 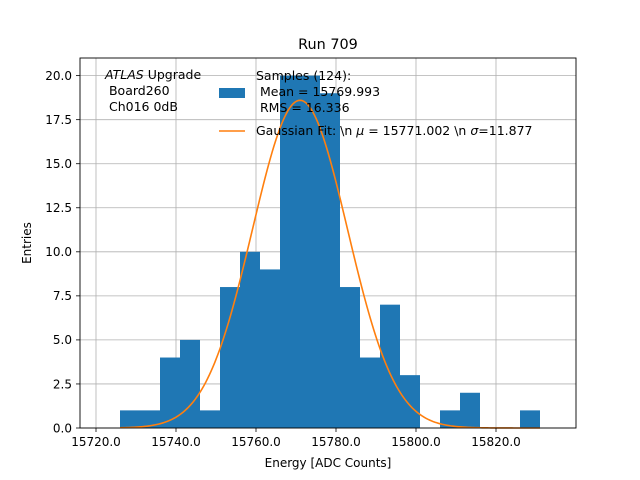 What do you see at coordinates (58, 76) in the screenshot?
I see `y-tick-label: 20.0` at bounding box center [58, 76].